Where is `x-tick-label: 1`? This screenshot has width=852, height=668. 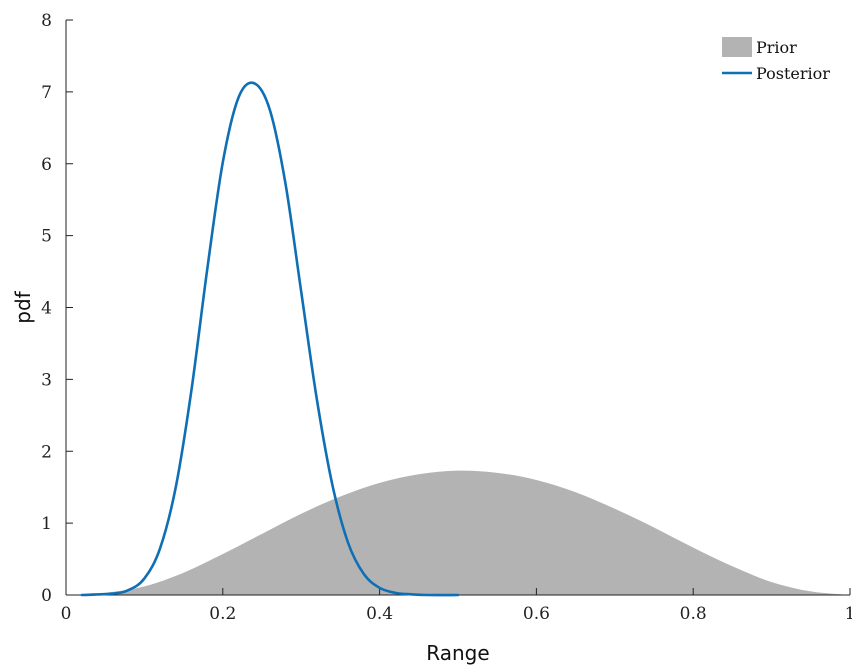
x-tick-label: 1 is located at coordinates (848, 614).